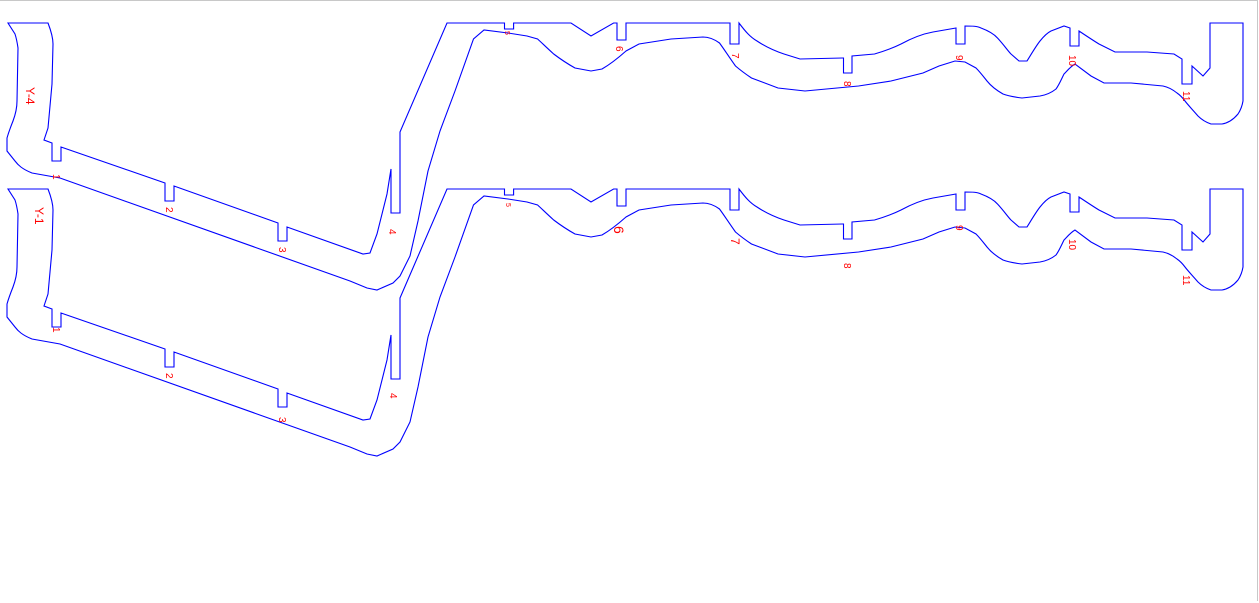 Image resolution: width=1259 pixels, height=603 pixels. What do you see at coordinates (30, 96) in the screenshot?
I see `part-label: Y-4` at bounding box center [30, 96].